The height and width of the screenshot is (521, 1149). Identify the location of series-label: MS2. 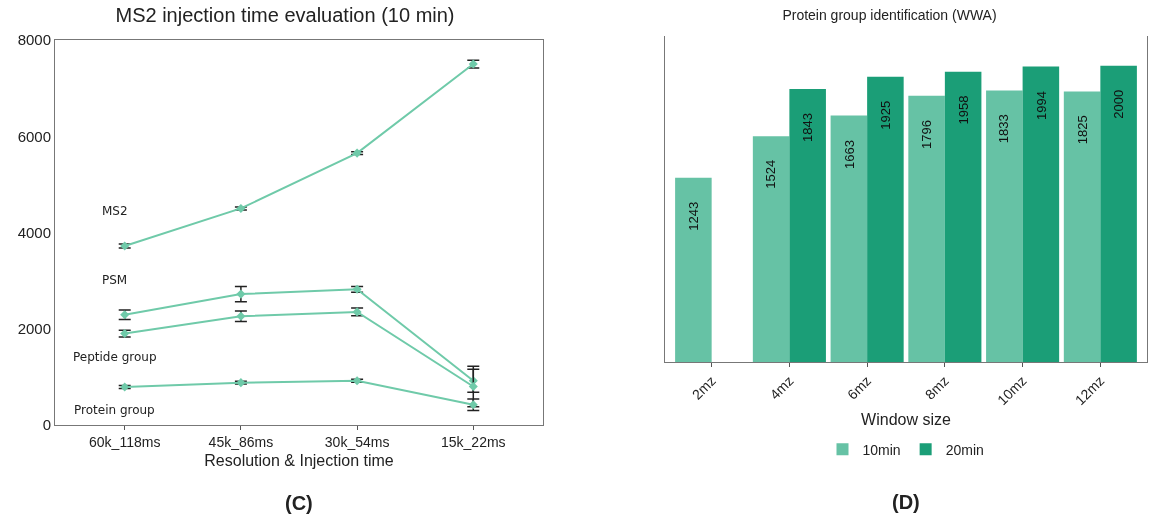
(115, 211).